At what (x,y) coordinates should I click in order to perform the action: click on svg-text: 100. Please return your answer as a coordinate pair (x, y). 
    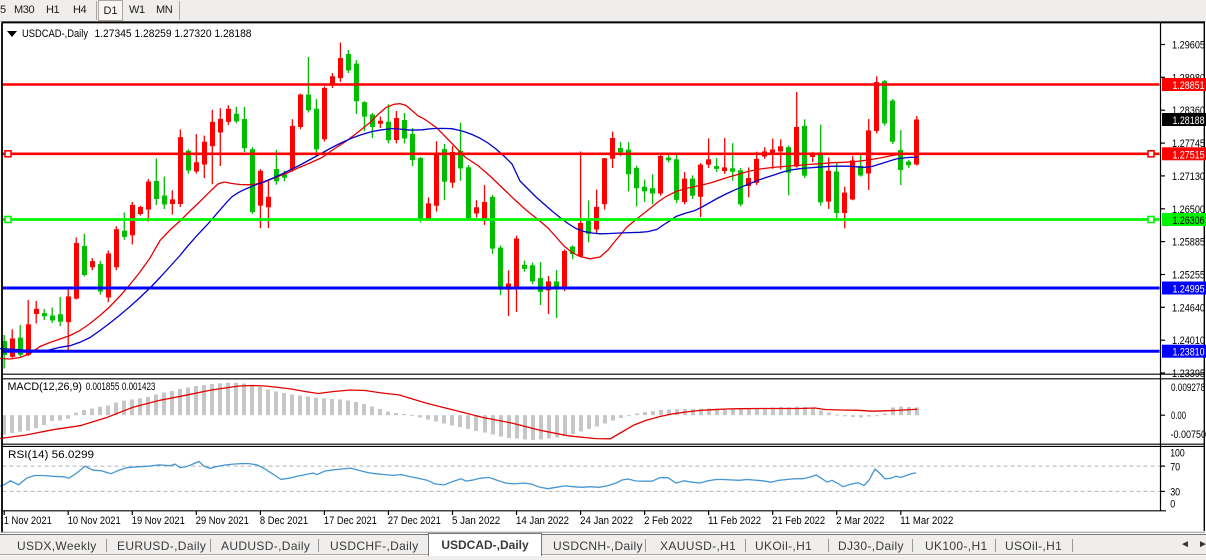
    Looking at the image, I should click on (1177, 454).